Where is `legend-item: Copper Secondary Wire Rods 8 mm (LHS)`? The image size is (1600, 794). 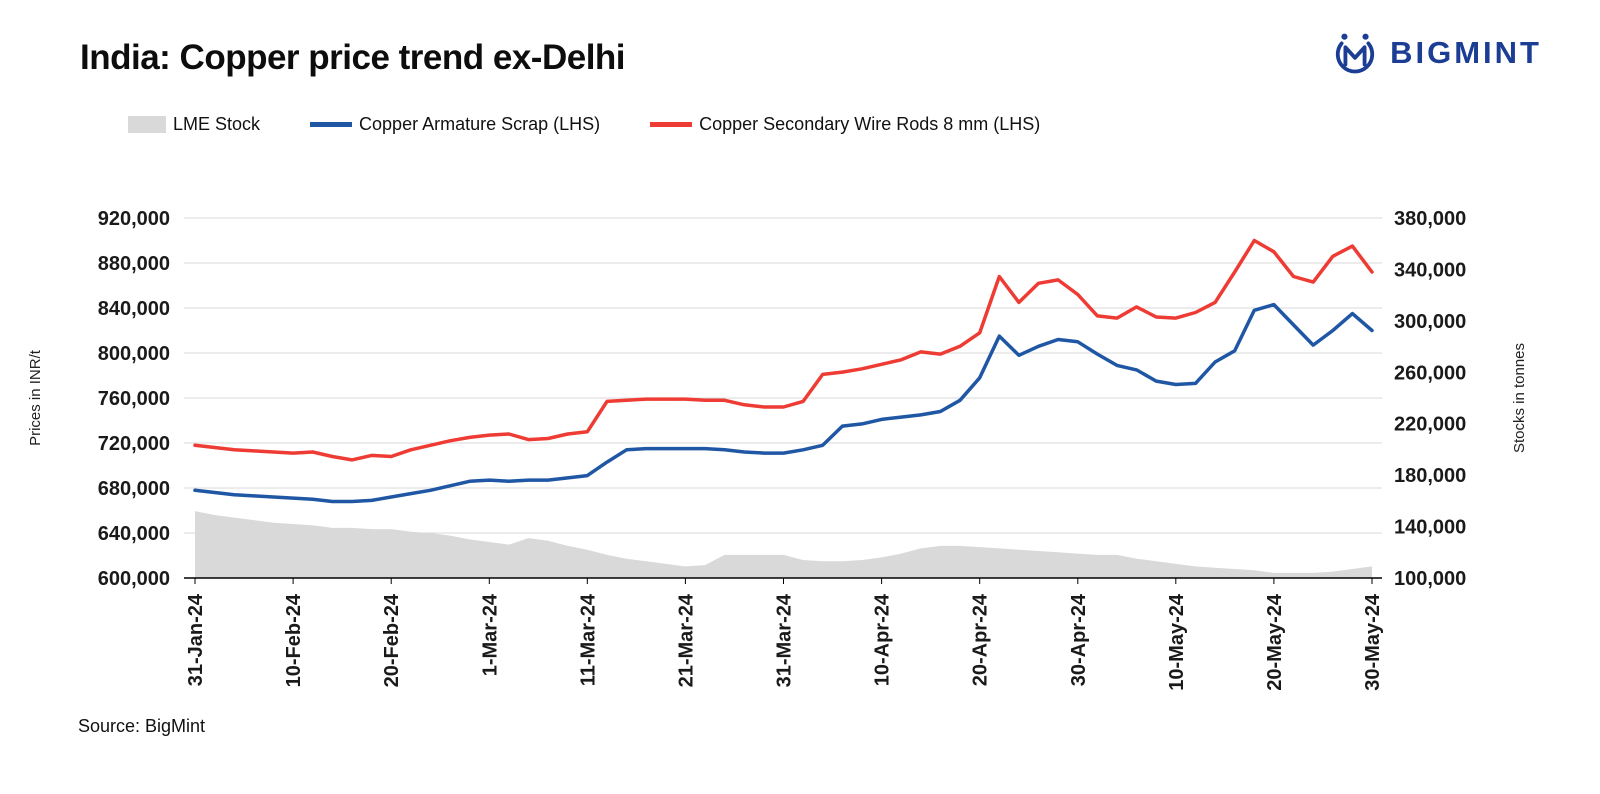
legend-item: Copper Secondary Wire Rods 8 mm (LHS) is located at coordinates (845, 124).